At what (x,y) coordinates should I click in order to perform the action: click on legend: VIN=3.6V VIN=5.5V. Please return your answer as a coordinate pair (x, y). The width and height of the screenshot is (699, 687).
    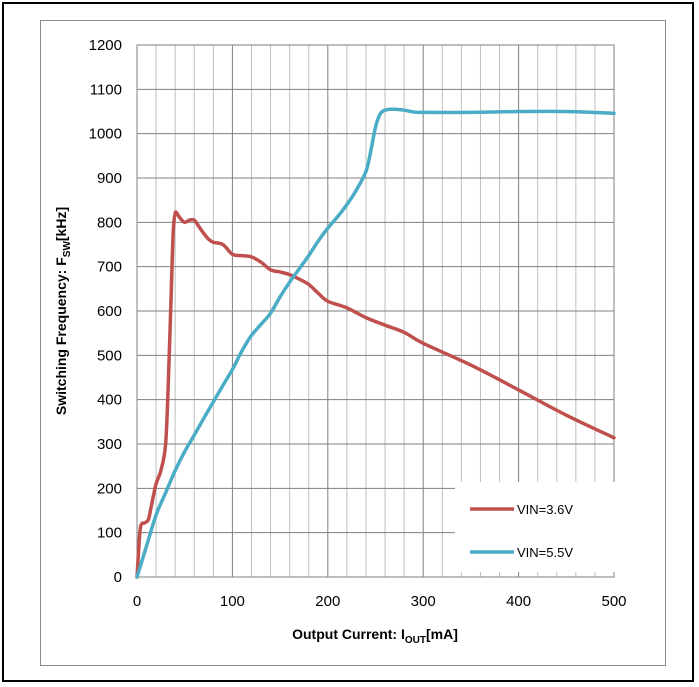
    Looking at the image, I should click on (521, 531).